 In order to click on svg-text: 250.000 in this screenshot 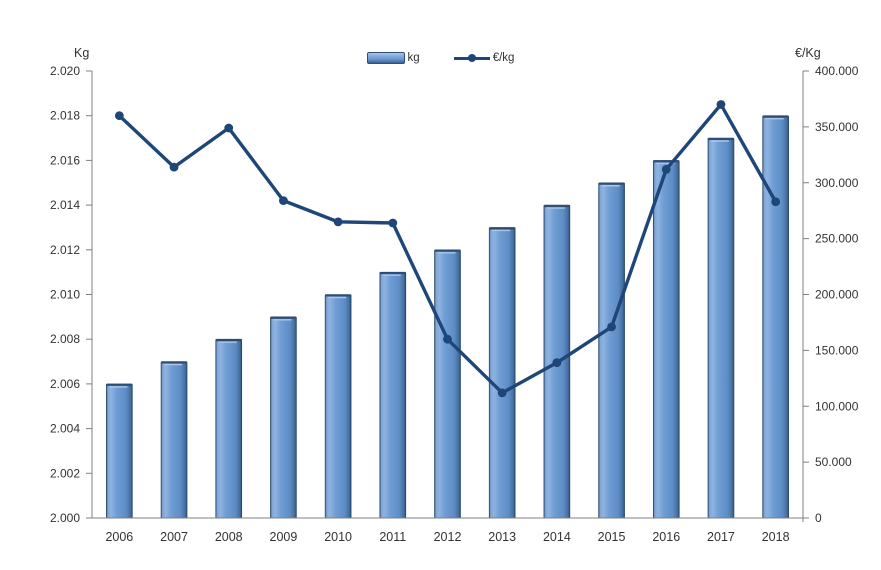, I will do `click(837, 239)`.